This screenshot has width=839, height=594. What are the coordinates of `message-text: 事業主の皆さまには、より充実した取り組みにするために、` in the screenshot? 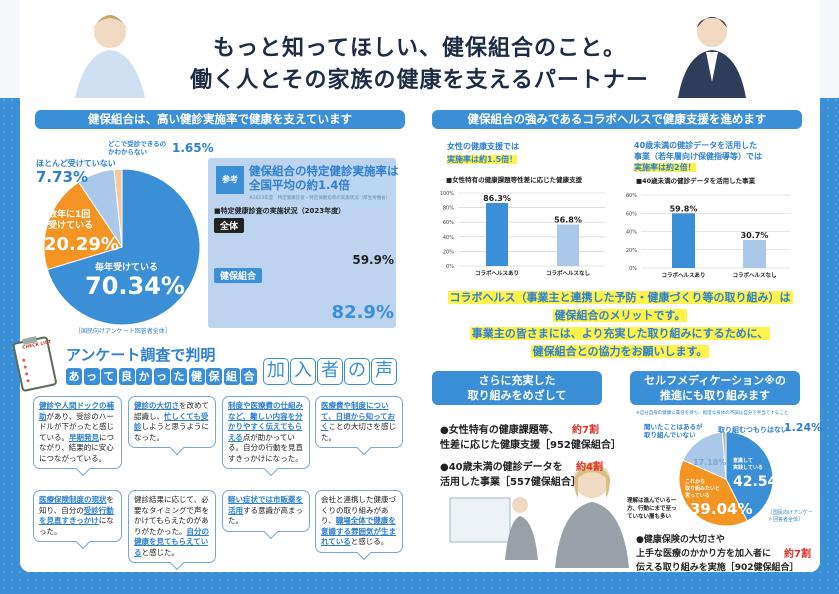 It's located at (620, 333).